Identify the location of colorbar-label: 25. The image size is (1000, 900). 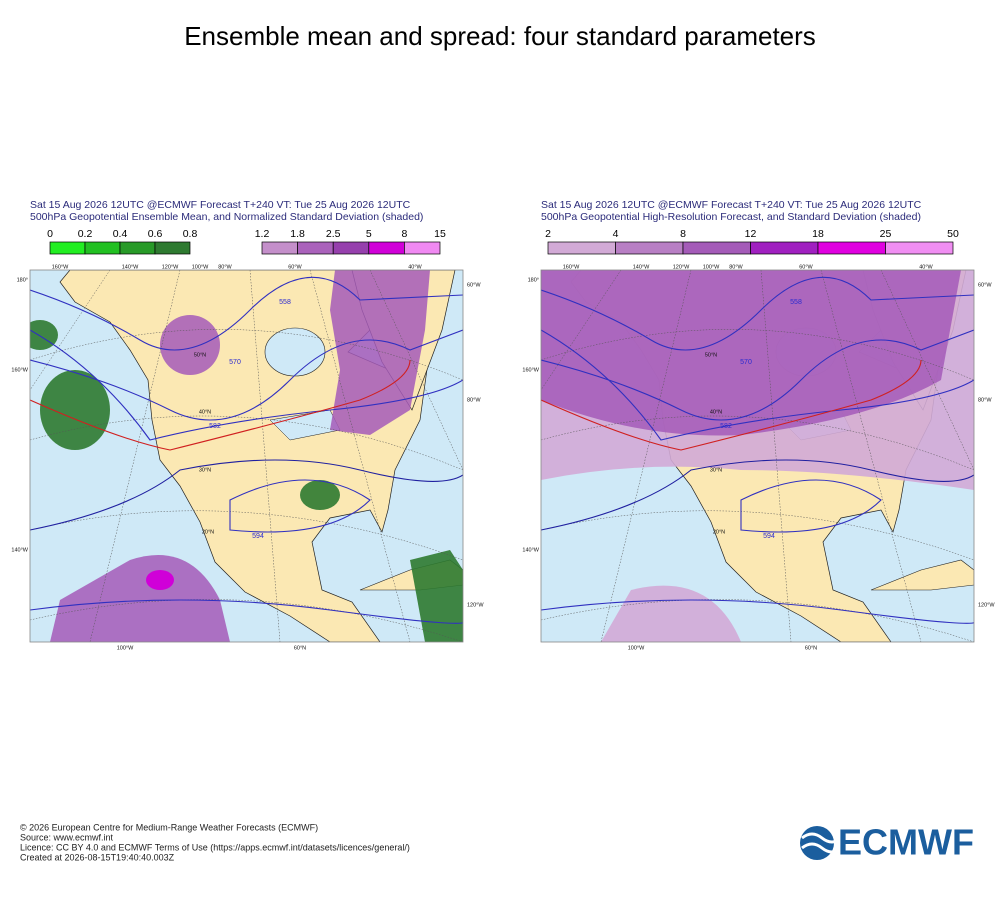
(886, 234).